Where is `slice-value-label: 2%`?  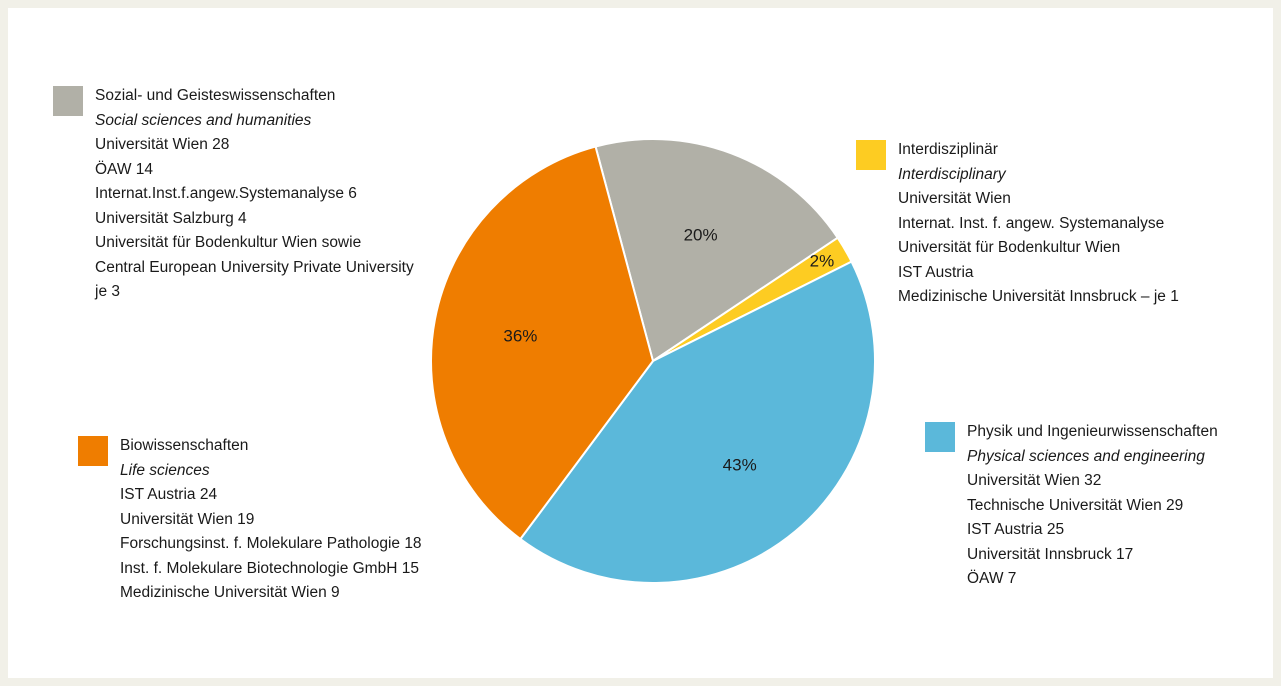
slice-value-label: 2% is located at coordinates (822, 261).